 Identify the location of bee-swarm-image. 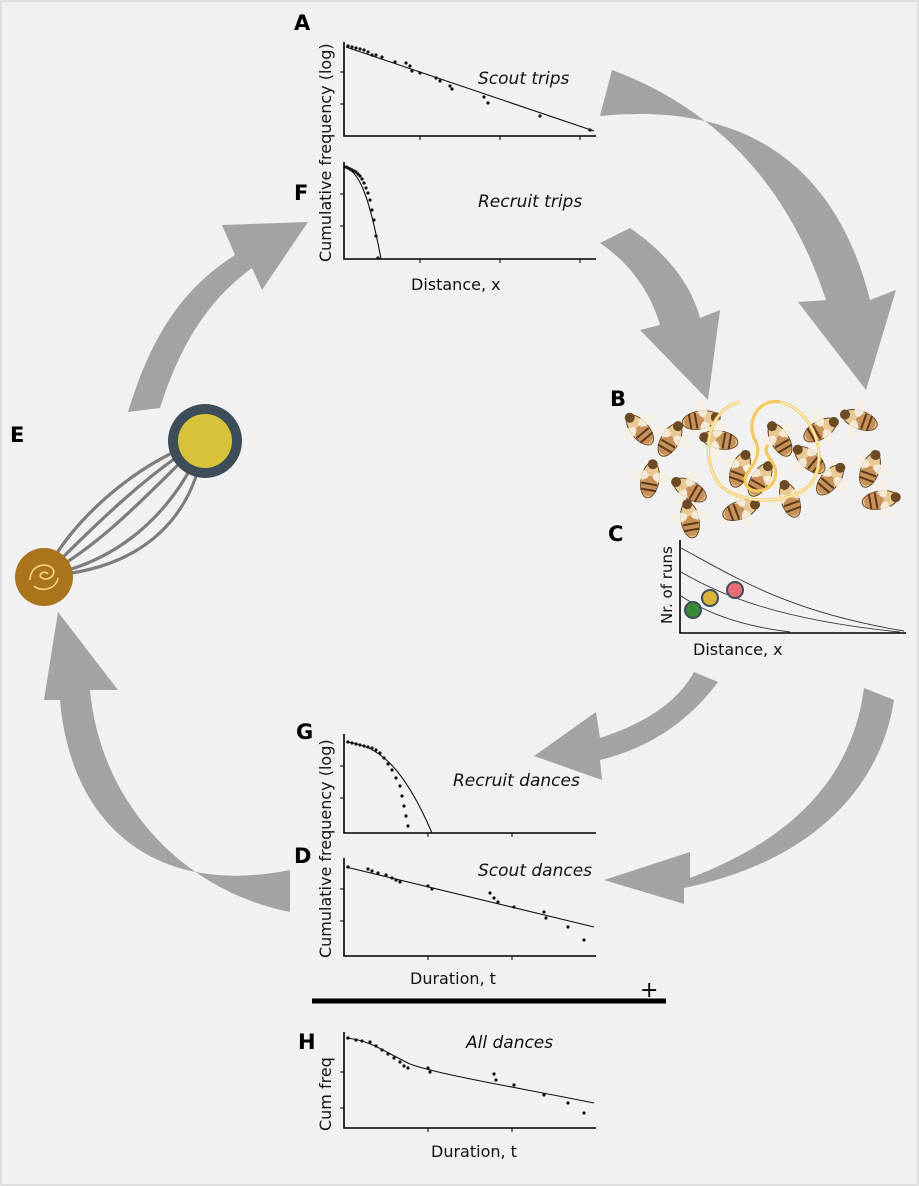
(761, 469).